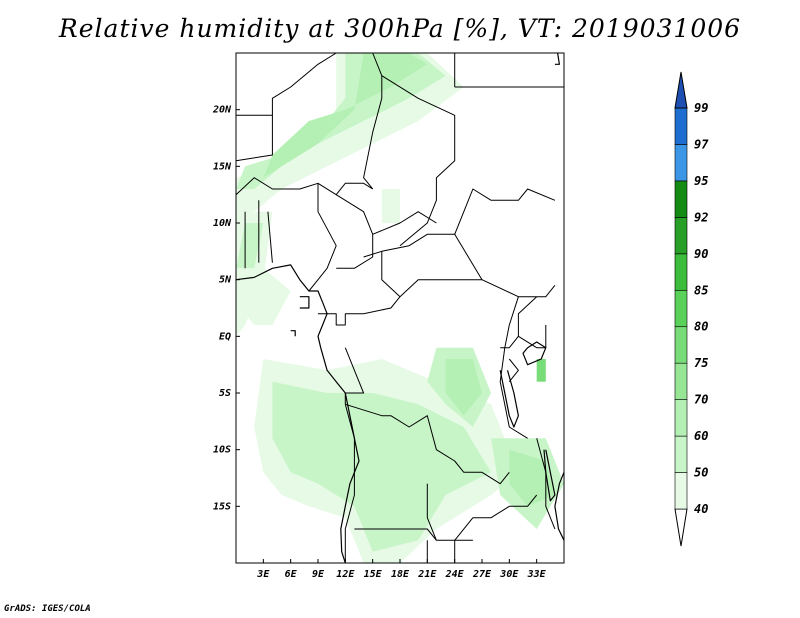 The width and height of the screenshot is (800, 618). Describe the element at coordinates (681, 527) in the screenshot. I see `colorbar-under-arrow` at that location.